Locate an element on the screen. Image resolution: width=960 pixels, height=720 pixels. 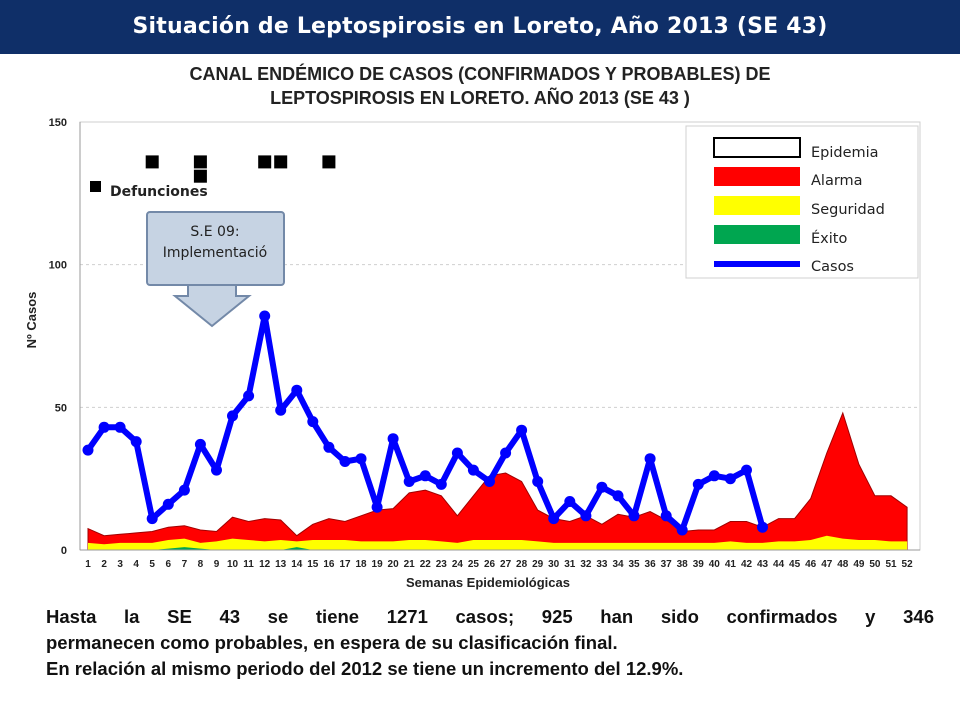
x-tick-14: 14 is located at coordinates (297, 564).